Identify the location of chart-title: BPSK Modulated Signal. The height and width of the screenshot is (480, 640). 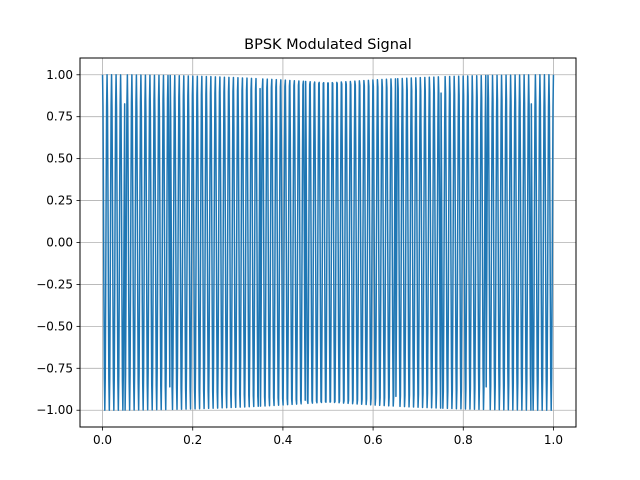
(328, 45).